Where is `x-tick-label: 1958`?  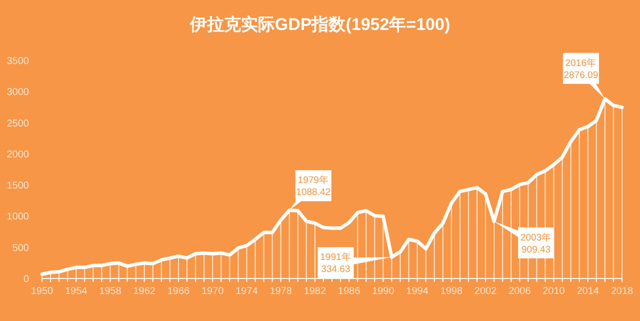 x-tick-label: 1958 is located at coordinates (110, 291).